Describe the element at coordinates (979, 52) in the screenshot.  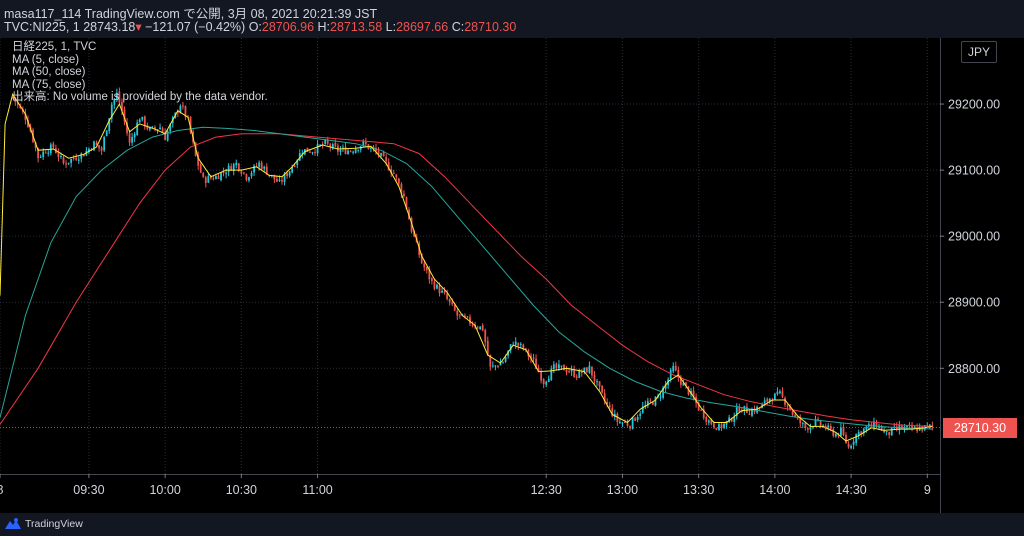
I see `currency-button: JPY` at that location.